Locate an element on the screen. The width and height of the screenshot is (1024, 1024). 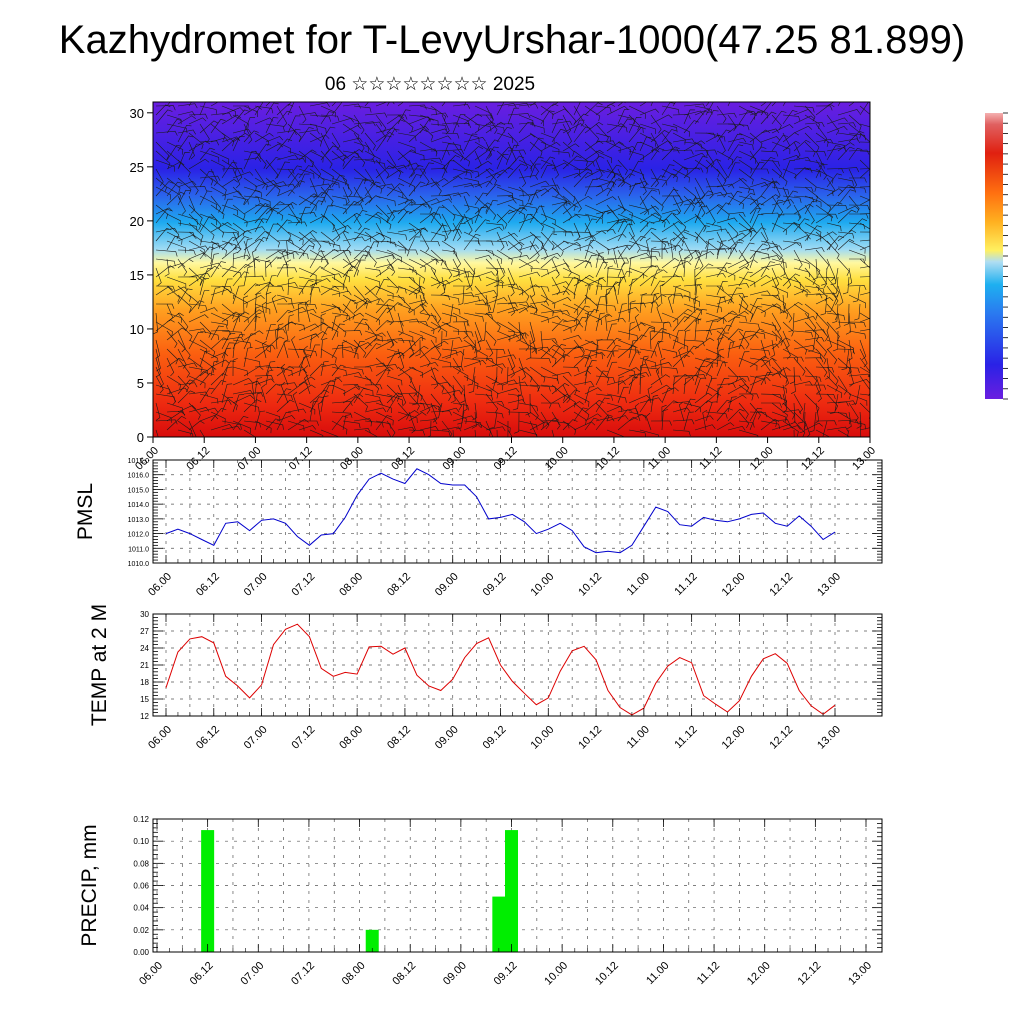
x-tick-label: 11.00 is located at coordinates (659, 458).